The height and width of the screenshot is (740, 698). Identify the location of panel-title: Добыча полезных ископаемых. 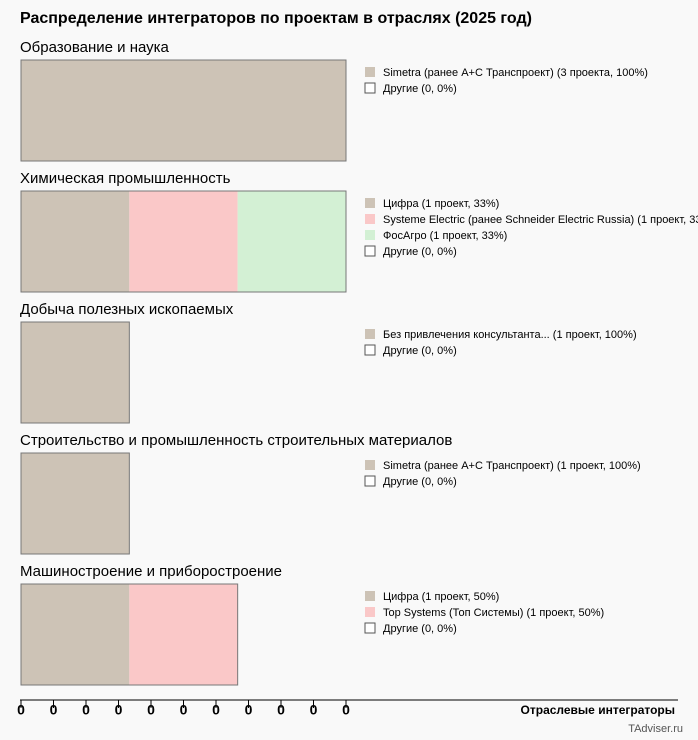
(127, 309).